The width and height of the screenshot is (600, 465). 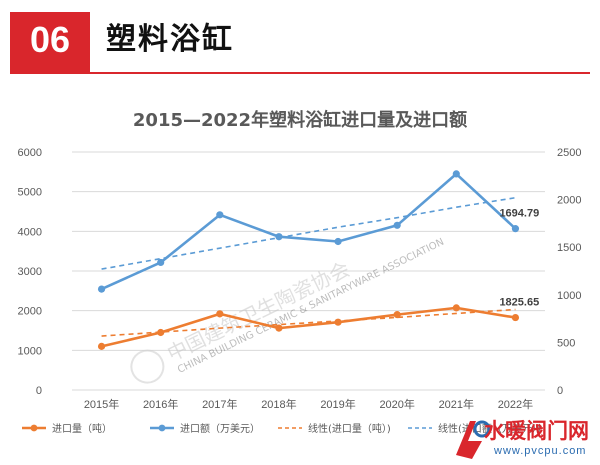 What do you see at coordinates (30, 312) in the screenshot?
I see `y-left-tick-label: 2000` at bounding box center [30, 312].